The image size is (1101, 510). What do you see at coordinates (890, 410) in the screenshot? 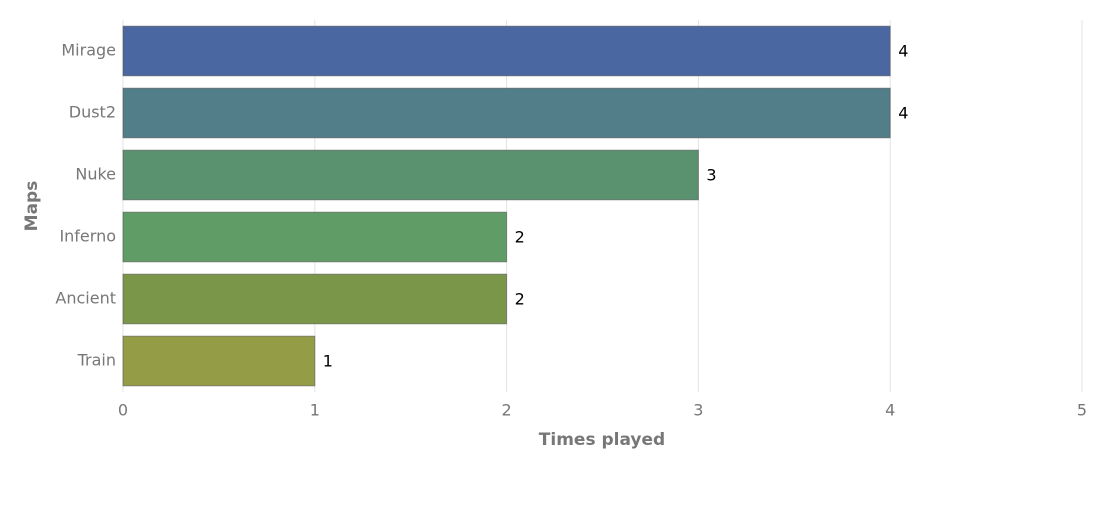
I see `x-tick-label: 4` at bounding box center [890, 410].